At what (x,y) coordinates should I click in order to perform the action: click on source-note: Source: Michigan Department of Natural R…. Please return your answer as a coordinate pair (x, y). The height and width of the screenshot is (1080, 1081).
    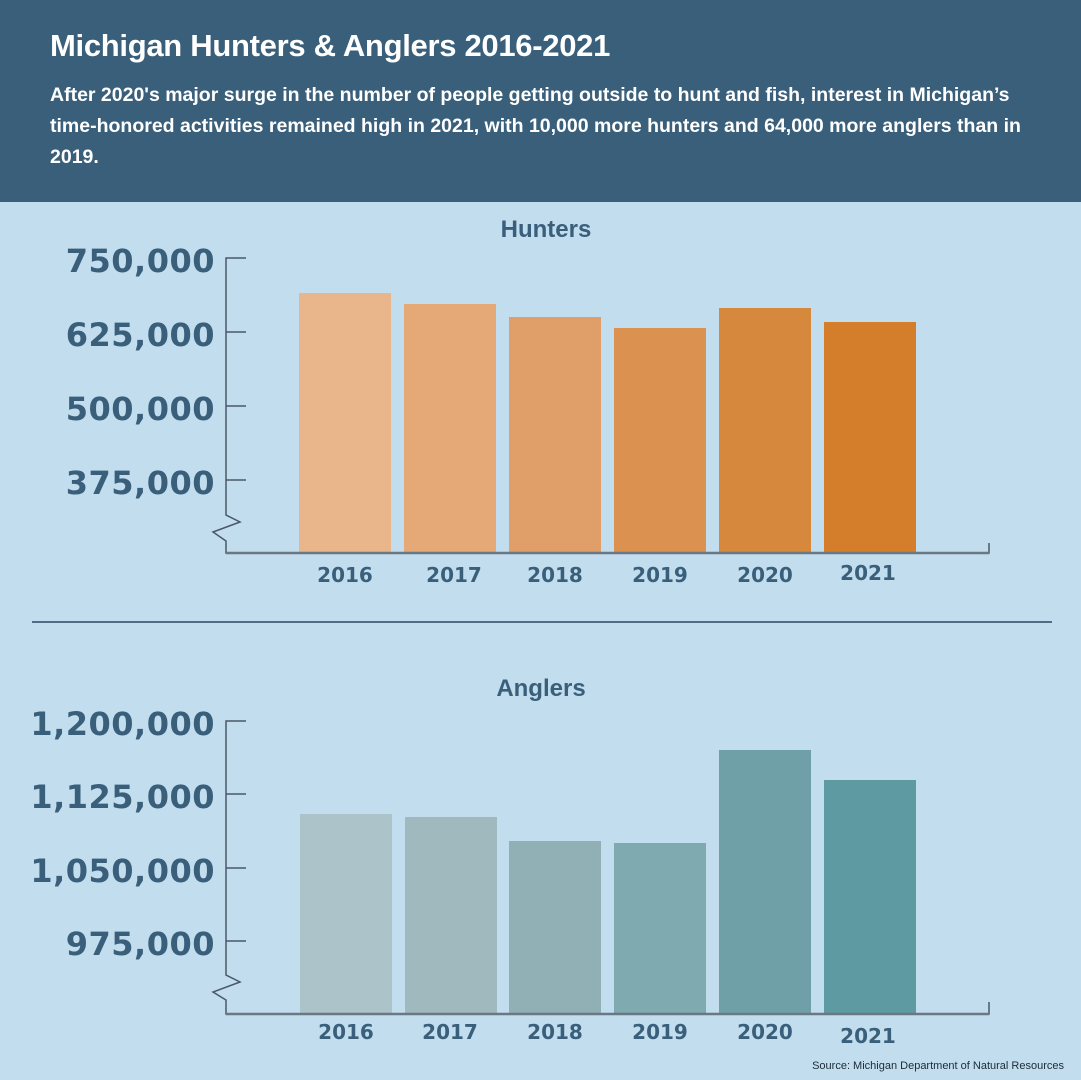
    Looking at the image, I should click on (938, 1066).